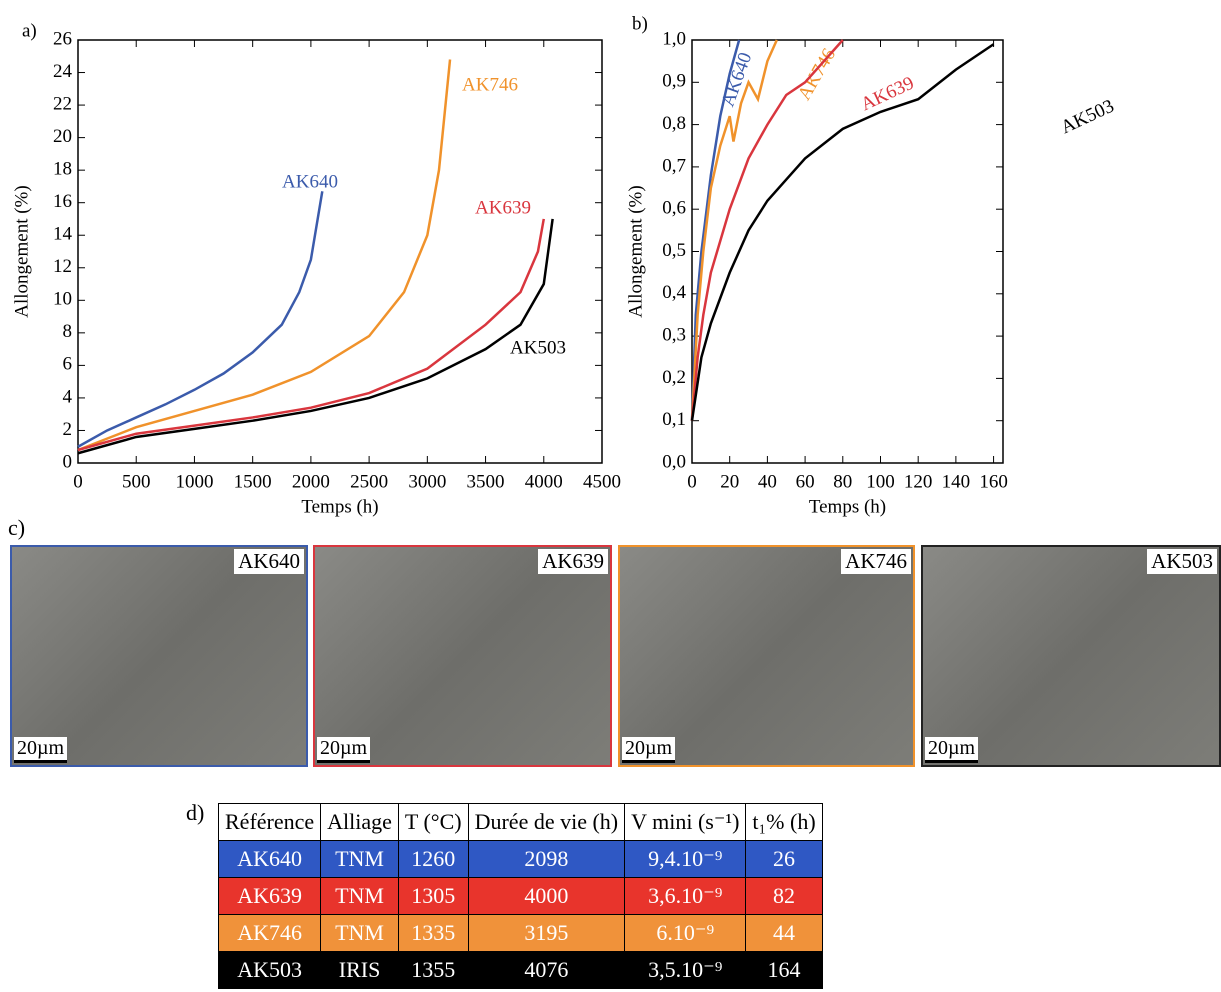 The width and height of the screenshot is (1221, 992). Describe the element at coordinates (359, 822) in the screenshot. I see `header-cell: Alliage` at that location.